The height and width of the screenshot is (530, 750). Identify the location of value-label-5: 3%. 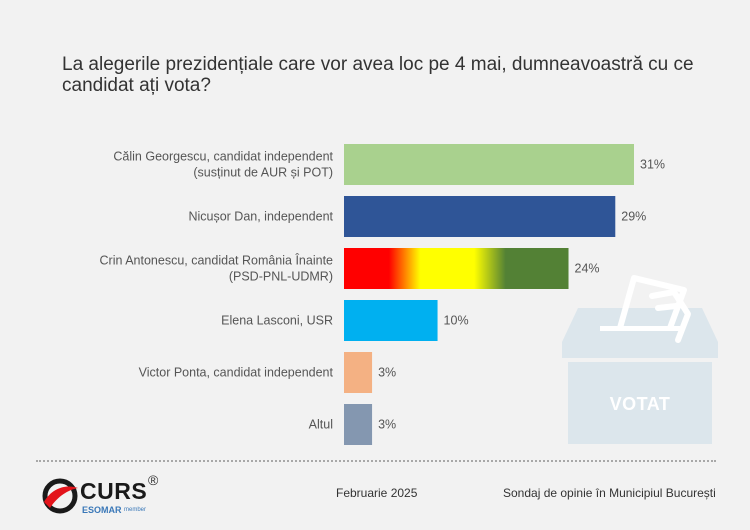
(387, 373).